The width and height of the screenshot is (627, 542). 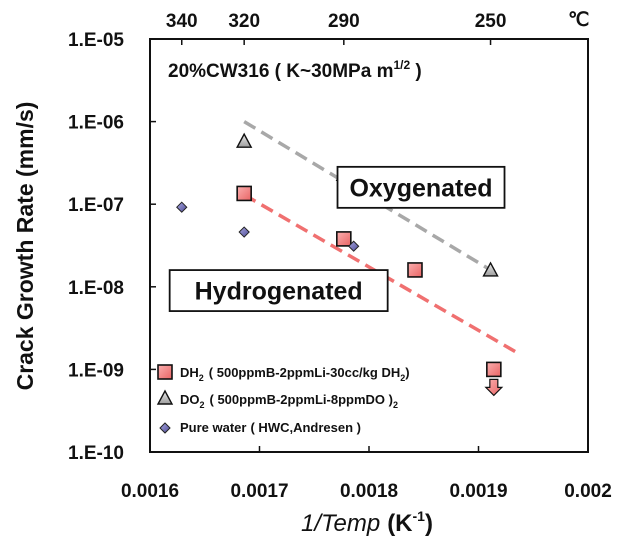 I want to click on legend-item-dh2: DH2( 500ppmB-2ppmLi-30cc/kg DH2), so click(x=283, y=373).